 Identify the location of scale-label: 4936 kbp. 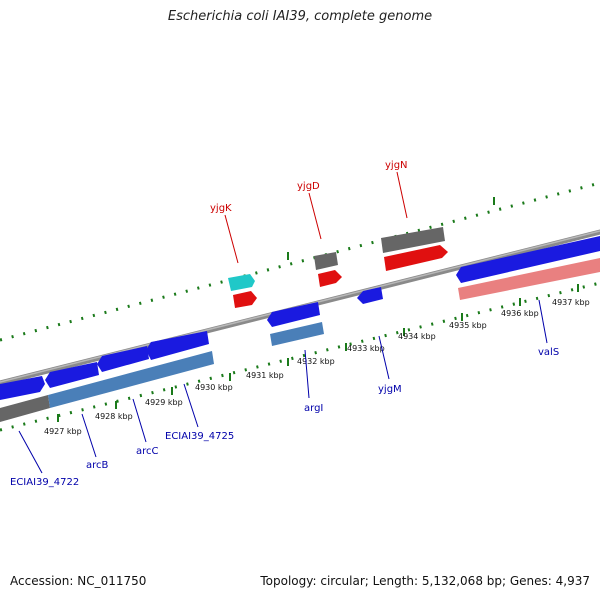
(520, 313).